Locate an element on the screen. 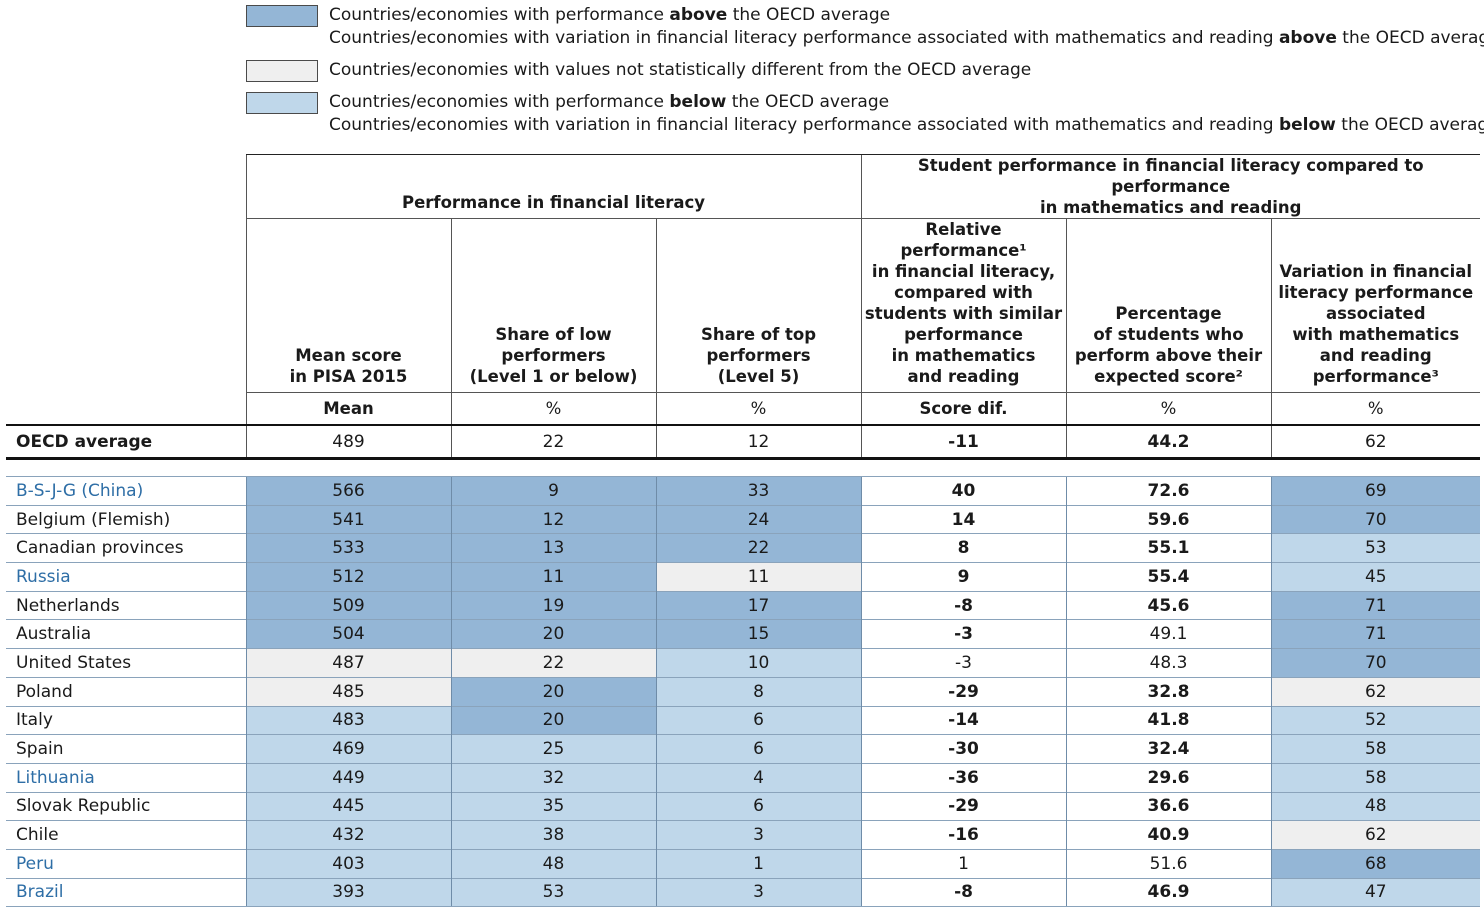  country-name: Spain is located at coordinates (126, 749).